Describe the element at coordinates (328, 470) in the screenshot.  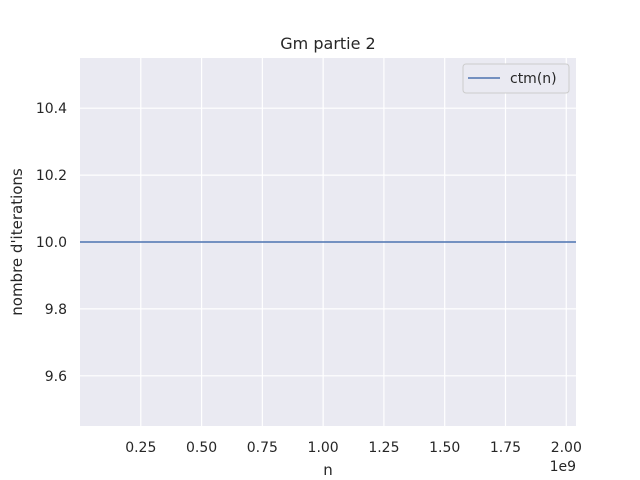
I see `x-axis-label: n` at that location.